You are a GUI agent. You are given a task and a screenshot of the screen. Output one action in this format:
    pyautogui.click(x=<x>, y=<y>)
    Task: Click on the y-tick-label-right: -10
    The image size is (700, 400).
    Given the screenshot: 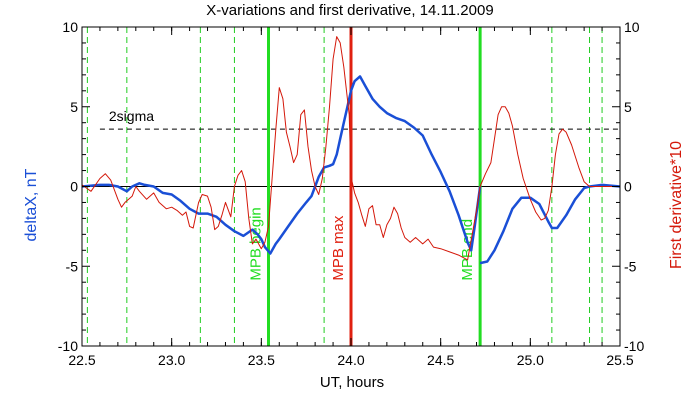 What is the action you would take?
    pyautogui.click(x=634, y=346)
    